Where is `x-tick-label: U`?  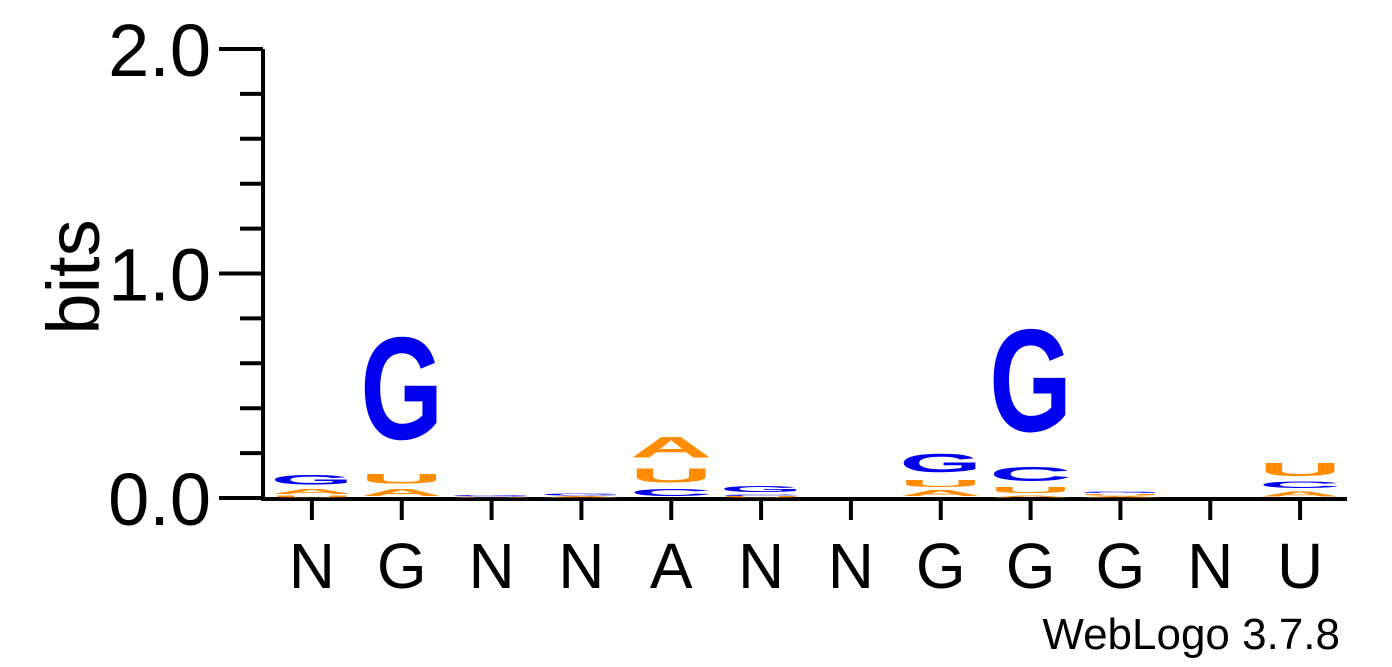 x-tick-label: U is located at coordinates (1300, 566).